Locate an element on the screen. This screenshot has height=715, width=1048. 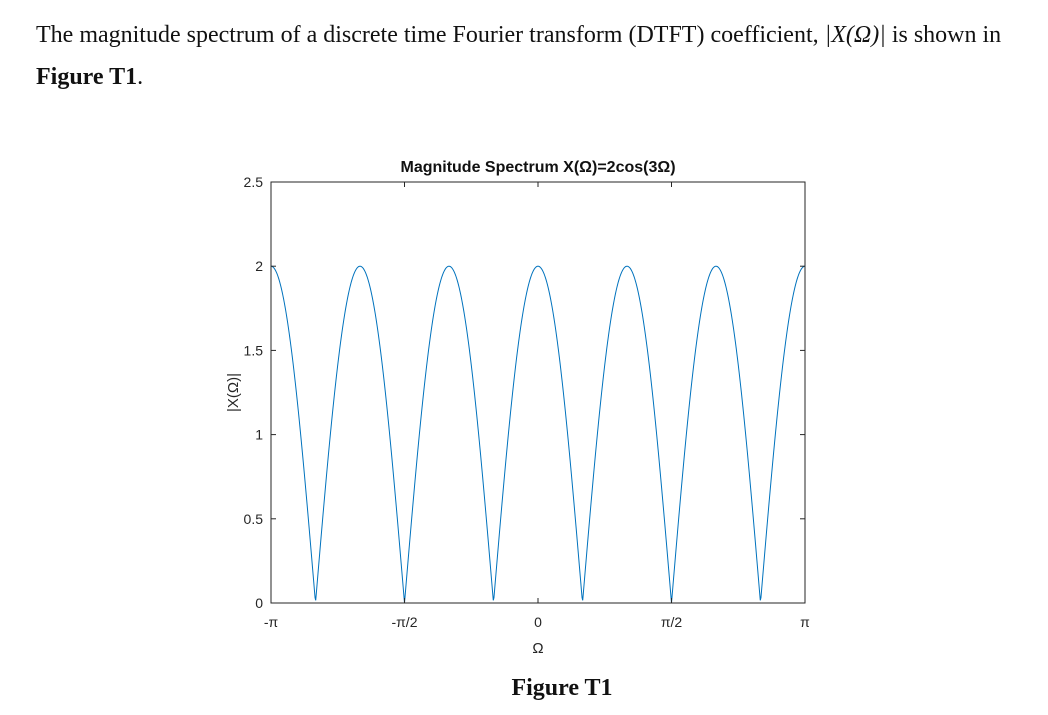
y-tick-label: 2 is located at coordinates (259, 266).